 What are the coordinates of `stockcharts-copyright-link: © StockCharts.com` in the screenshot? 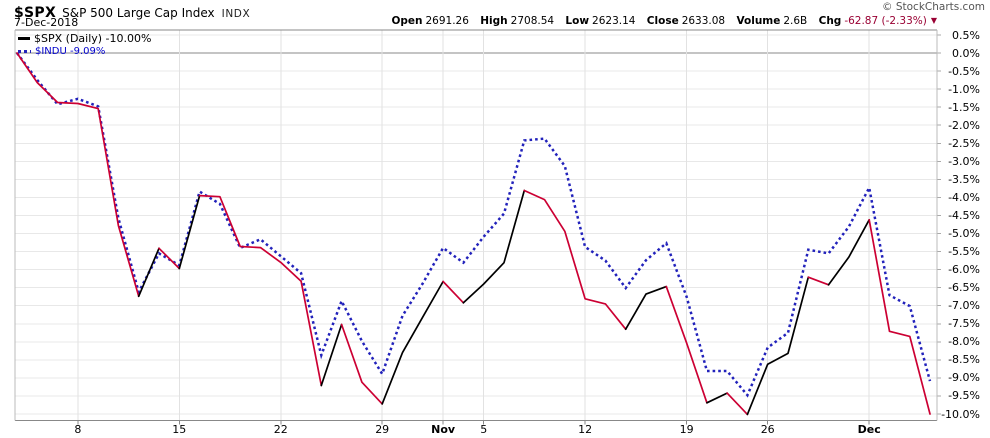 It's located at (933, 7).